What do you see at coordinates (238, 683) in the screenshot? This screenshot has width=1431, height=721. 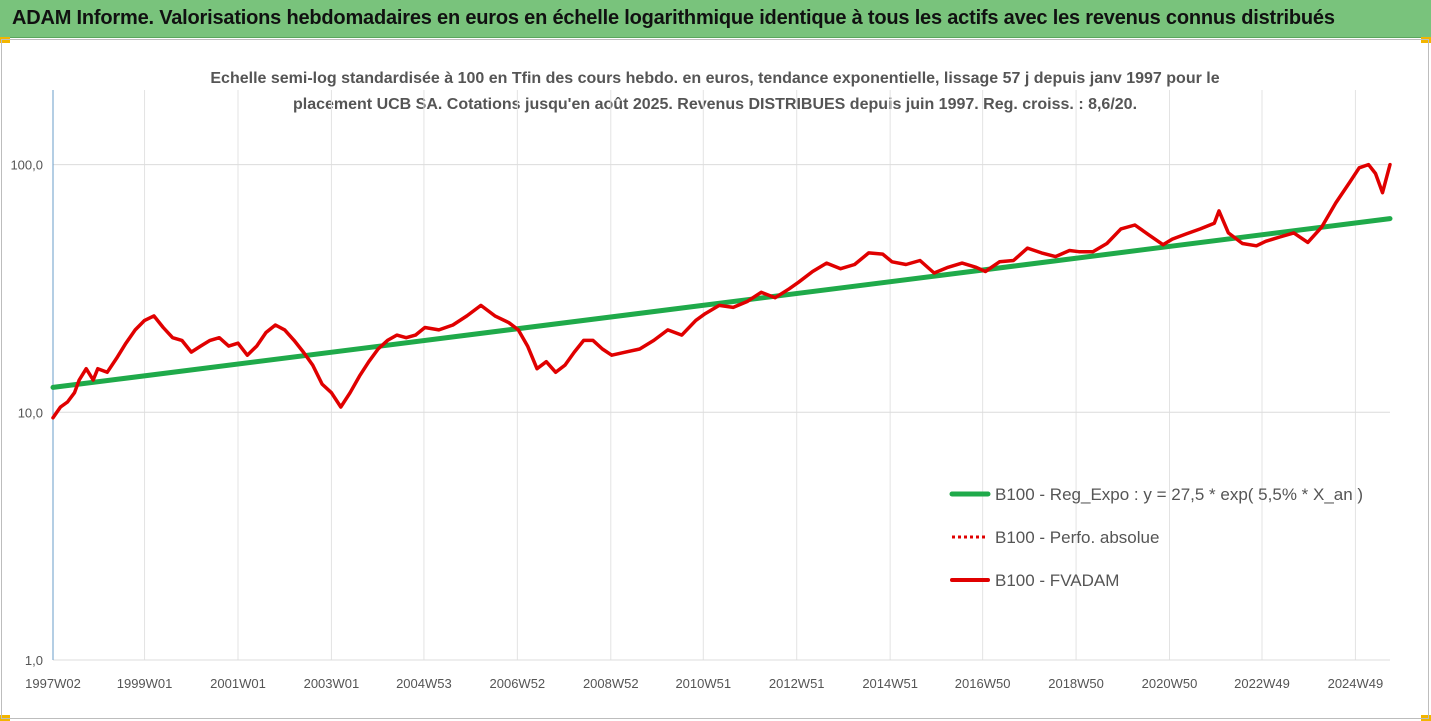 I see `x-tick-label-2: 2001W01` at bounding box center [238, 683].